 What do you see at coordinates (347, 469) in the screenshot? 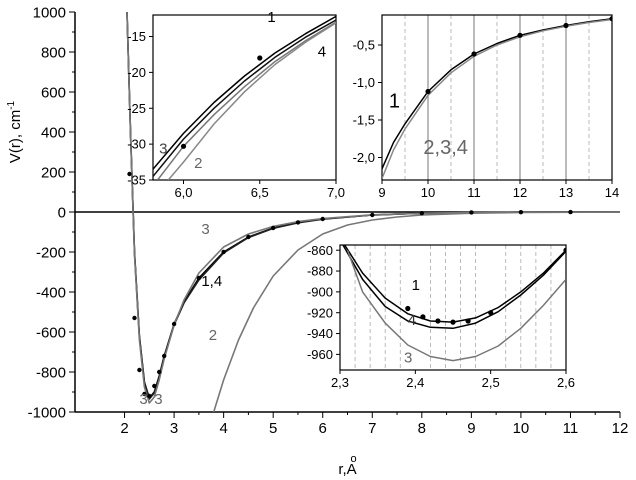
I see `x-axis-title: r,A` at bounding box center [347, 469].